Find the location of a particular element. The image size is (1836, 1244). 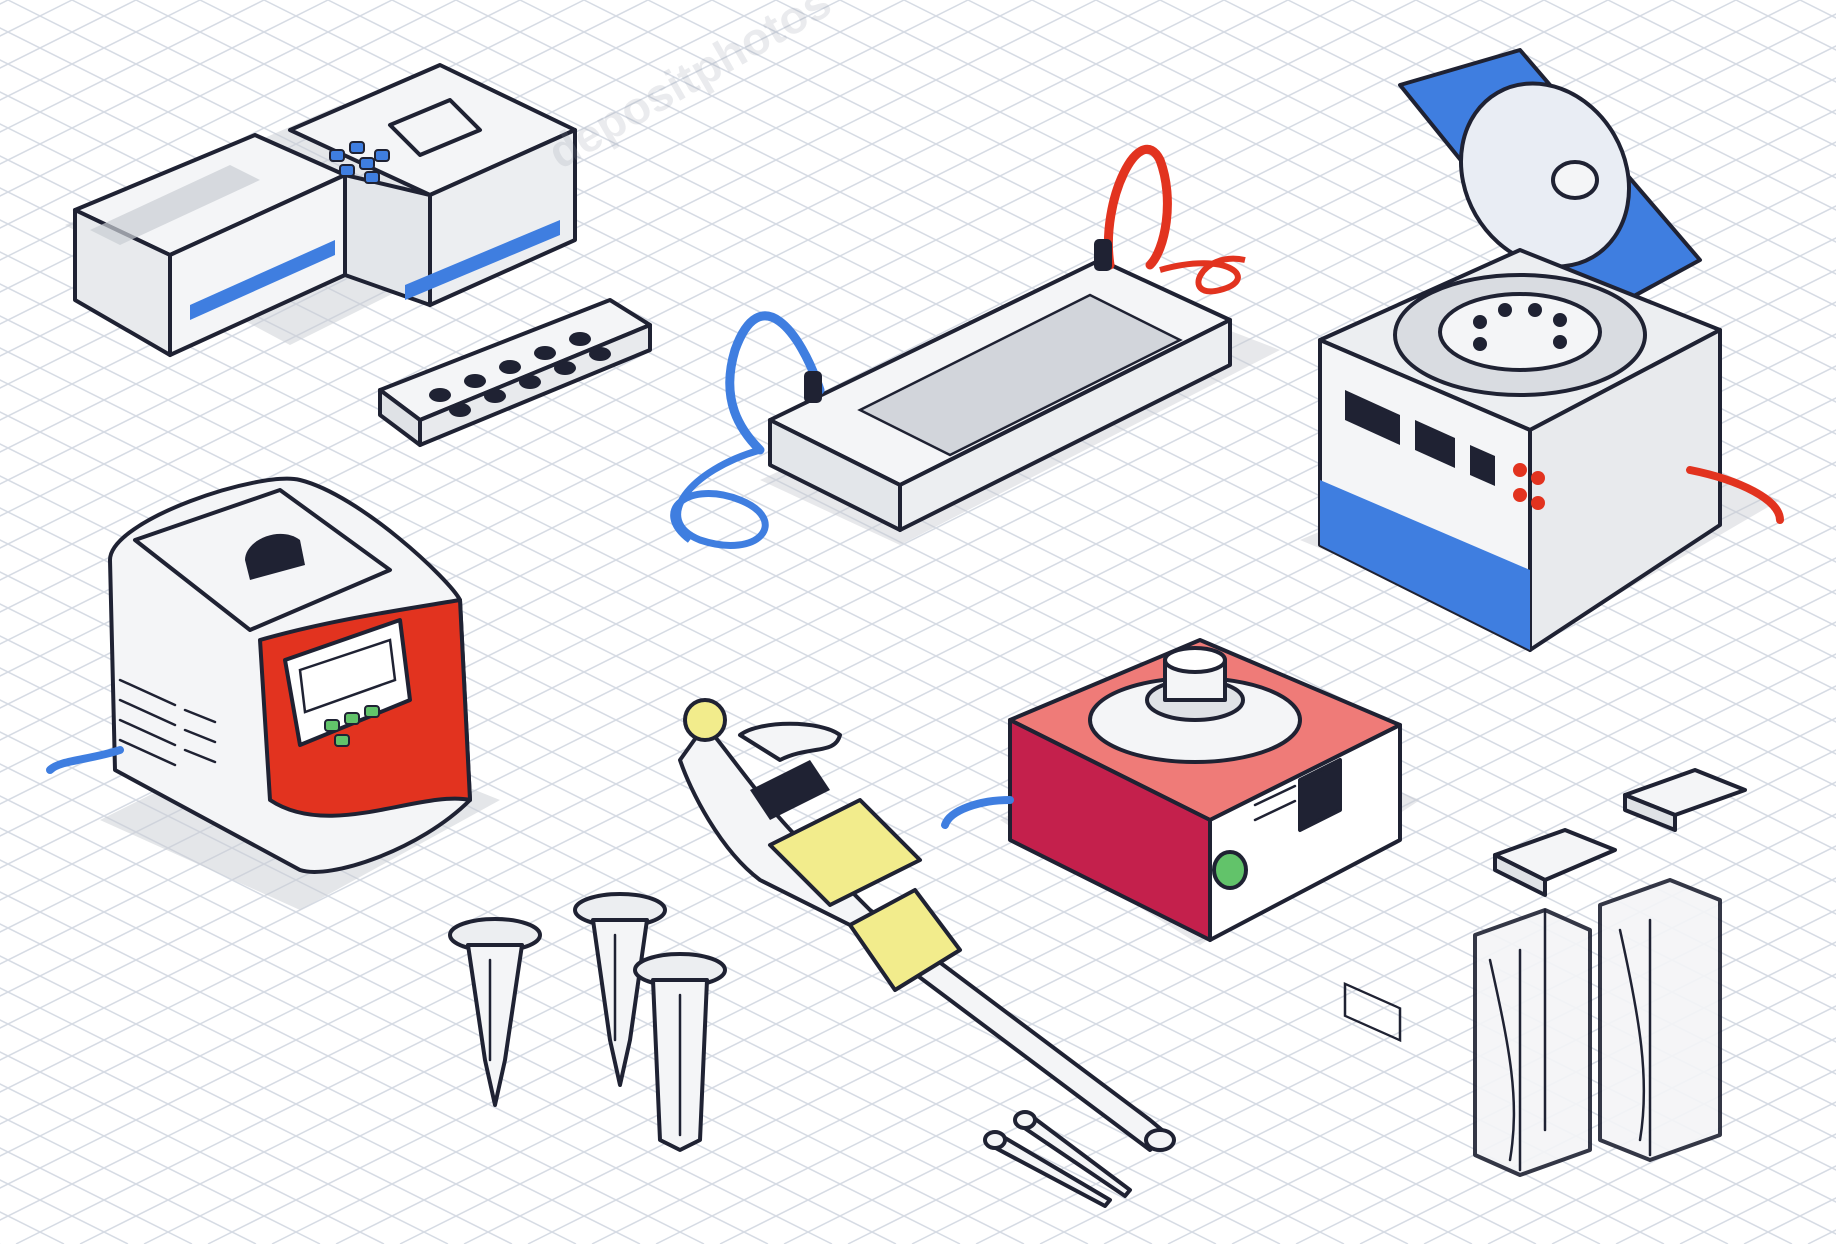

thermocycler-icon is located at coordinates (273, 693).